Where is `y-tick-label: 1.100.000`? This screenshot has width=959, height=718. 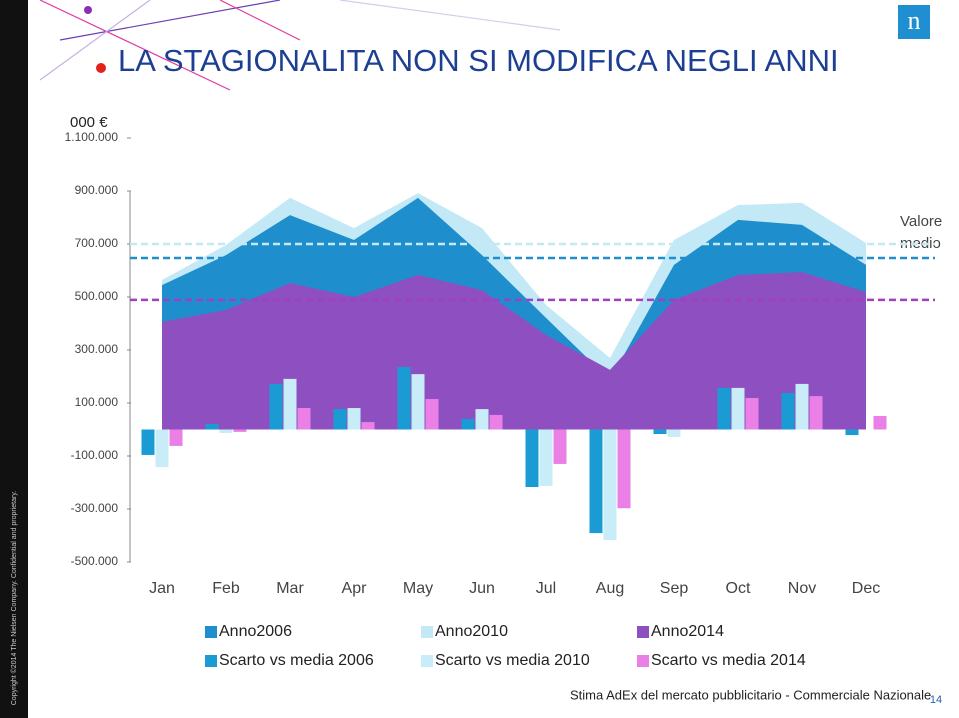
y-tick-label: 1.100.000 is located at coordinates (92, 137).